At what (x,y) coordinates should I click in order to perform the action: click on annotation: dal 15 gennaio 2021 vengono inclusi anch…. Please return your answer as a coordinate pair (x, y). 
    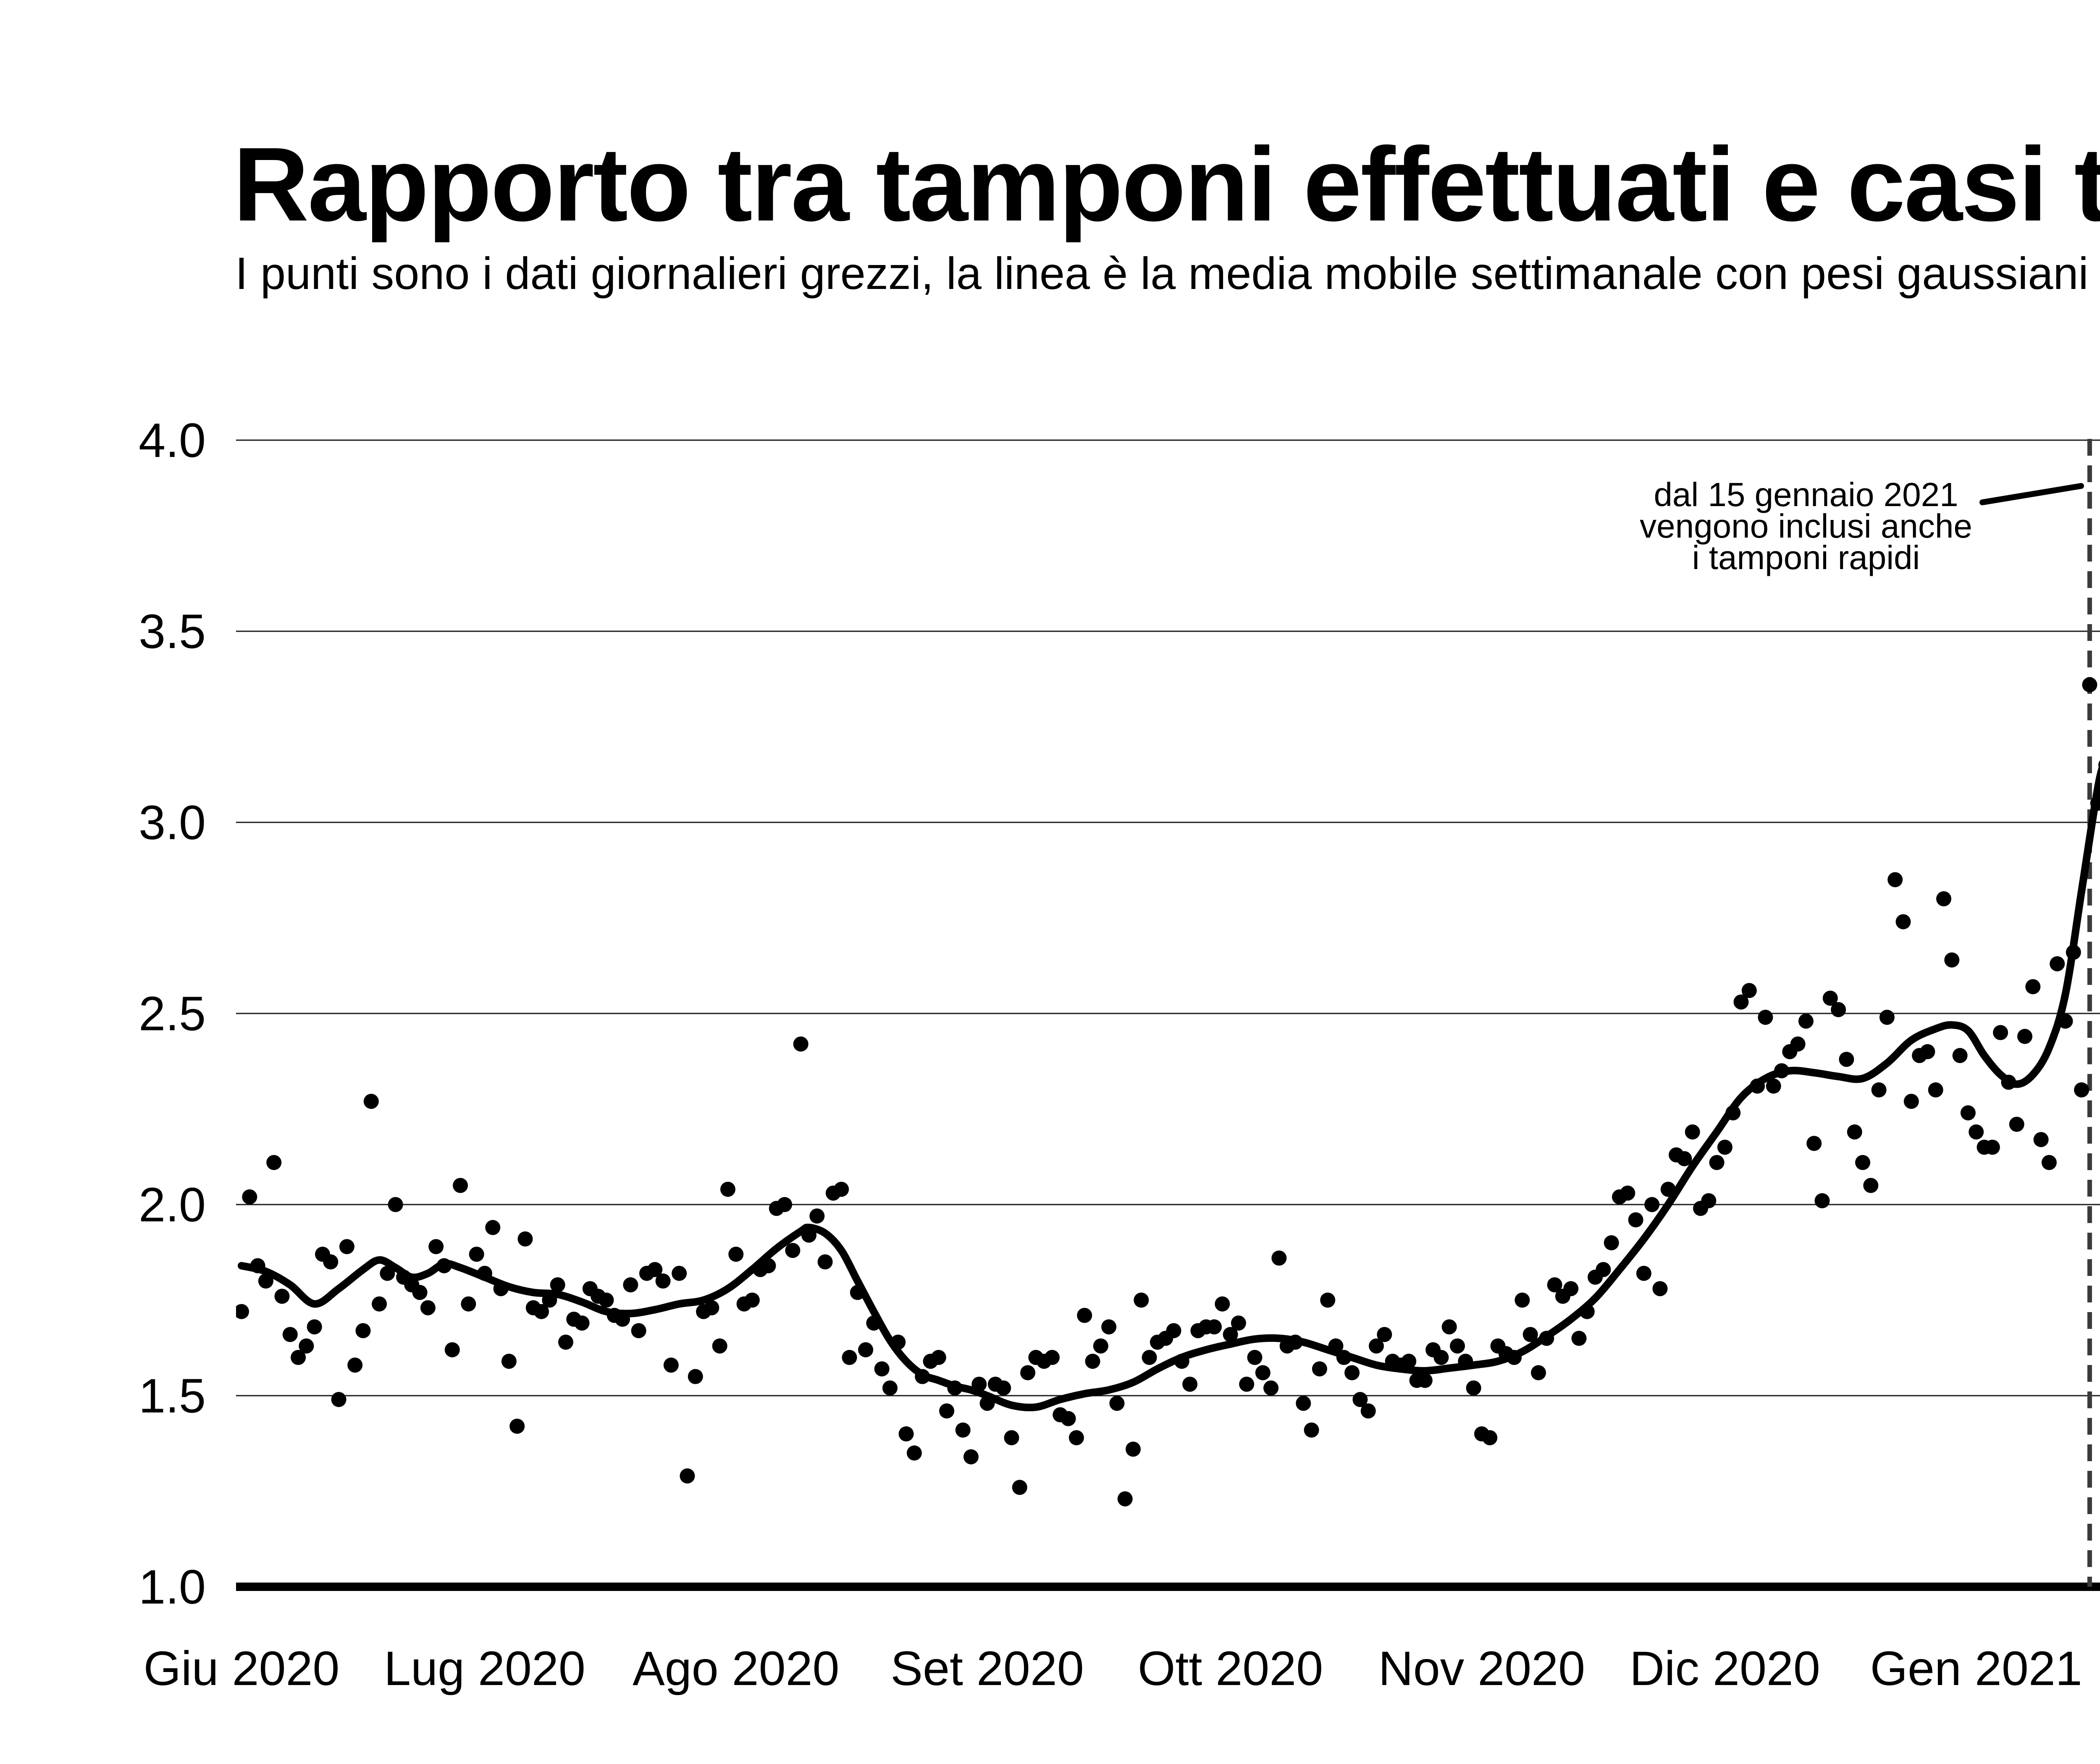
    Looking at the image, I should click on (1862, 526).